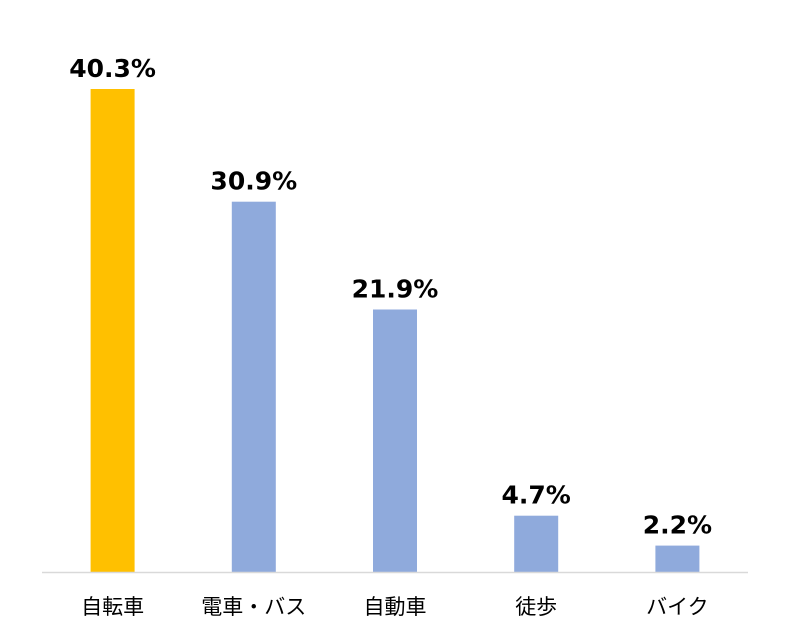 This screenshot has width=800, height=643. I want to click on category-label-1: 電車・バス, so click(253, 607).